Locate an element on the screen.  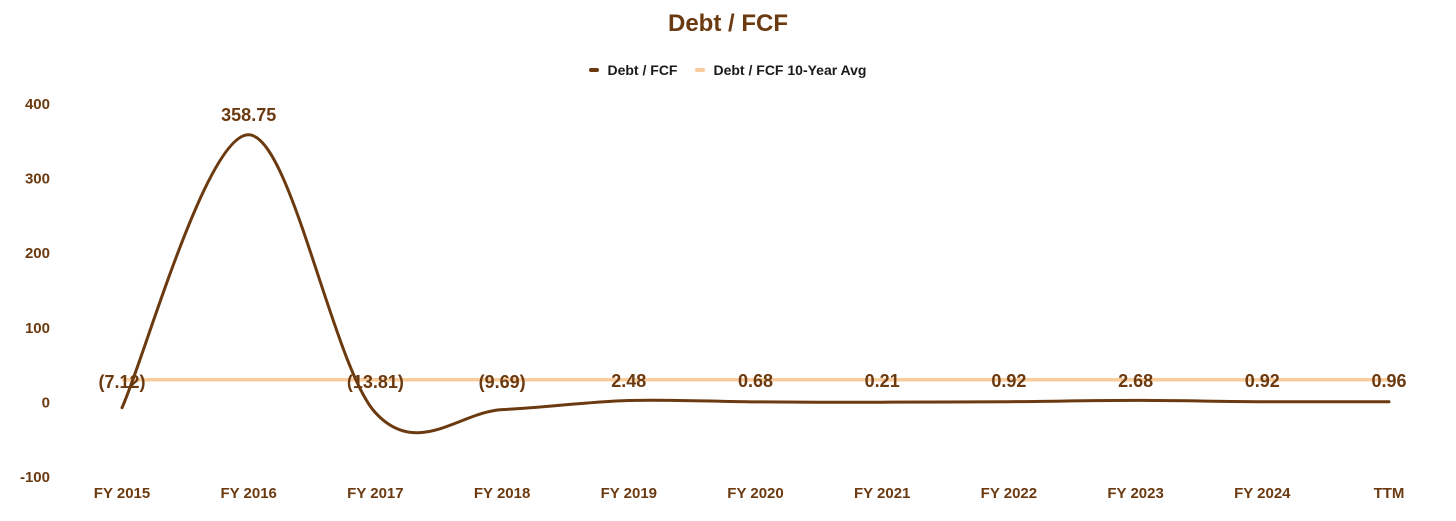
x-tick-label: TTM is located at coordinates (1389, 493).